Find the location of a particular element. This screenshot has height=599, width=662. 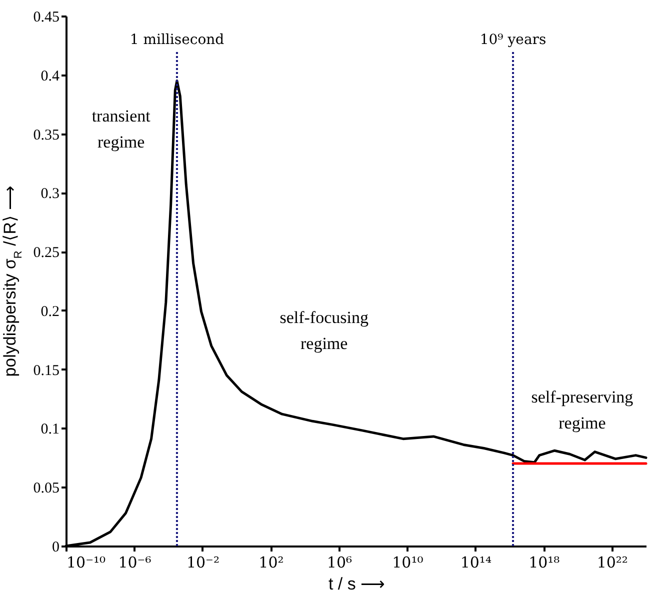

annotation: self-focusing regime is located at coordinates (324, 331).